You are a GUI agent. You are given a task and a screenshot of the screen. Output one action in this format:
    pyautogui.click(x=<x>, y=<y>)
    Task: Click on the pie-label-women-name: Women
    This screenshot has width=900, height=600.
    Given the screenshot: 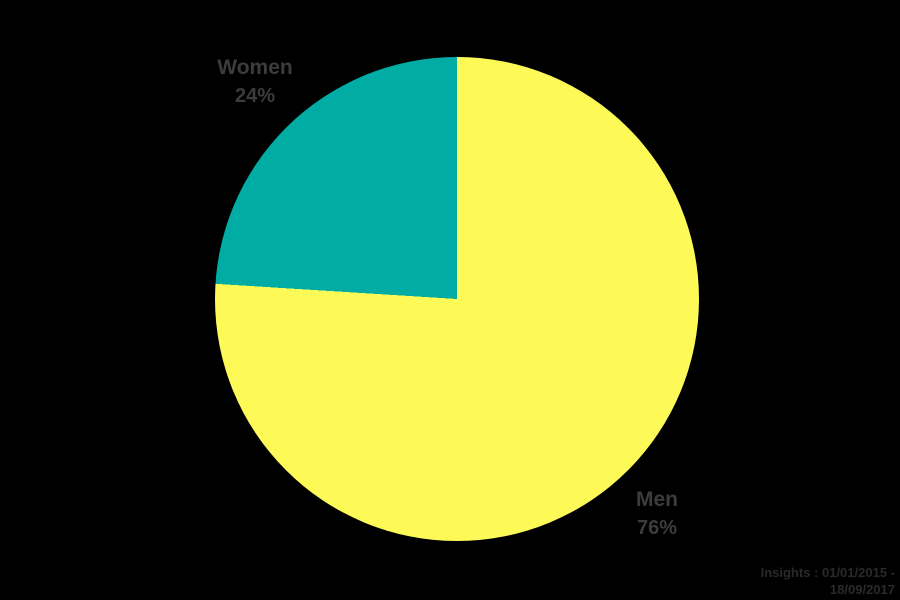 What is the action you would take?
    pyautogui.click(x=255, y=67)
    